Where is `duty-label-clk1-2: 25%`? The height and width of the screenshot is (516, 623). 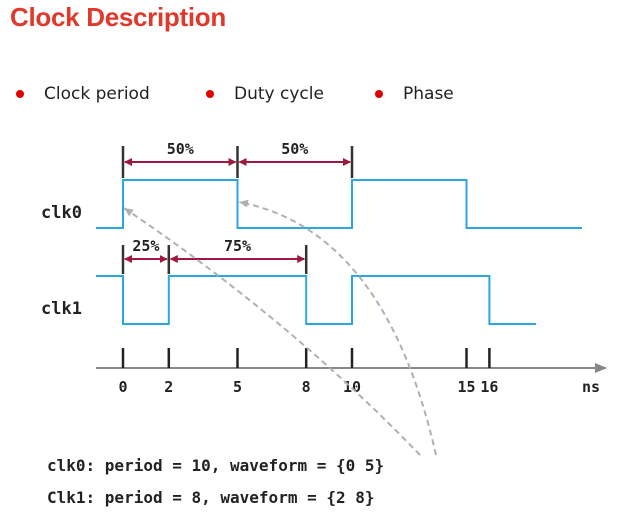 duty-label-clk1-2: 25% is located at coordinates (145, 246).